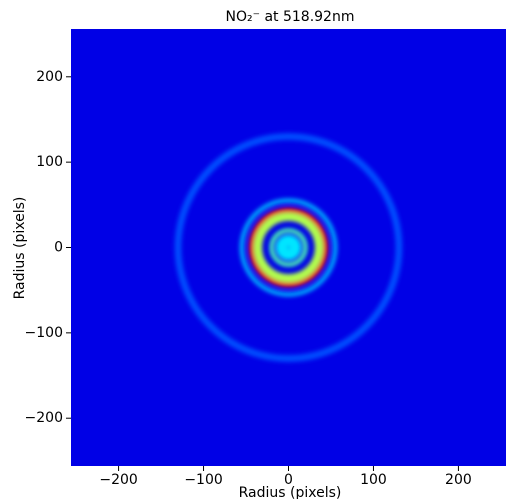 The image size is (506, 499). I want to click on y-tick-label: 100, so click(49, 162).